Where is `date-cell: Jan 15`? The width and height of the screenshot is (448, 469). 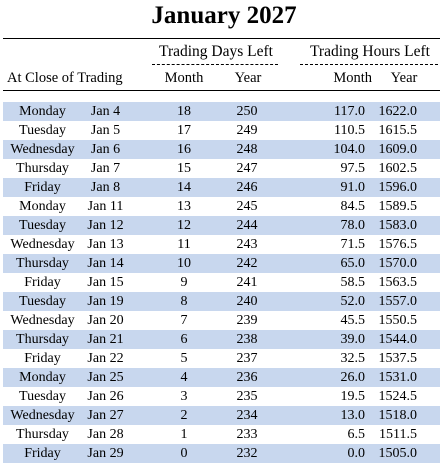
date-cell: Jan 15 is located at coordinates (105, 282).